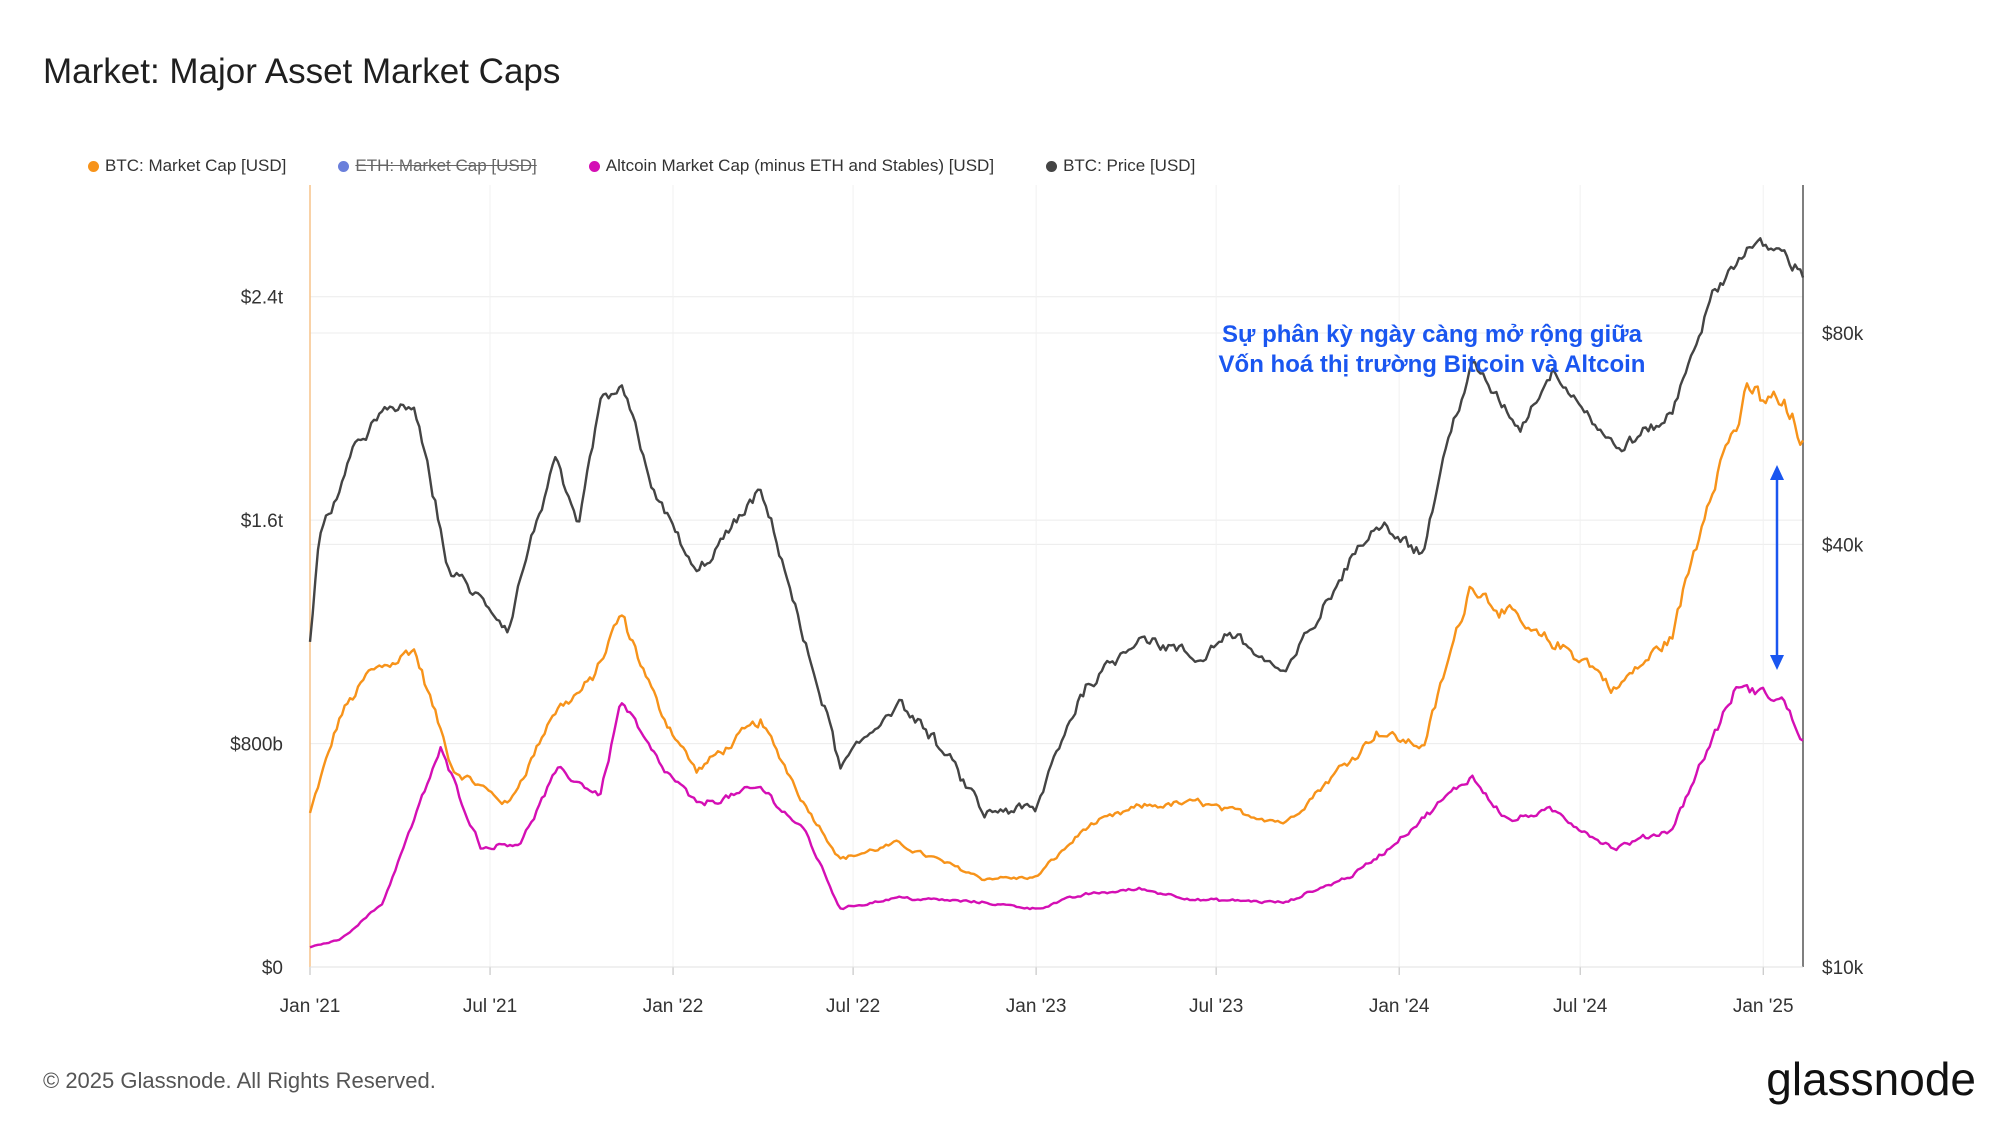 This screenshot has width=2000, height=1126. I want to click on chart-title: Market: Major Asset Market Caps, so click(302, 71).